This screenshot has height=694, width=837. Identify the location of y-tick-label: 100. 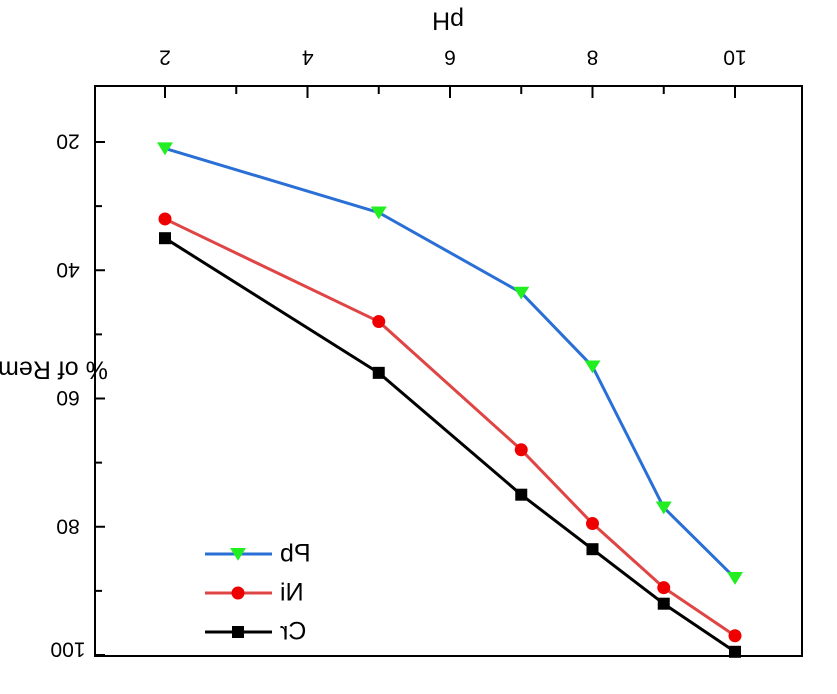
(67, 649).